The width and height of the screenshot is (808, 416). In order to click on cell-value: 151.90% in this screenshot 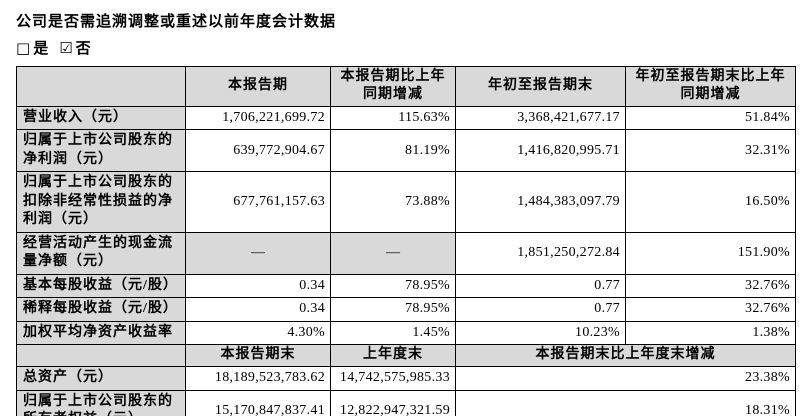, I will do `click(710, 253)`.